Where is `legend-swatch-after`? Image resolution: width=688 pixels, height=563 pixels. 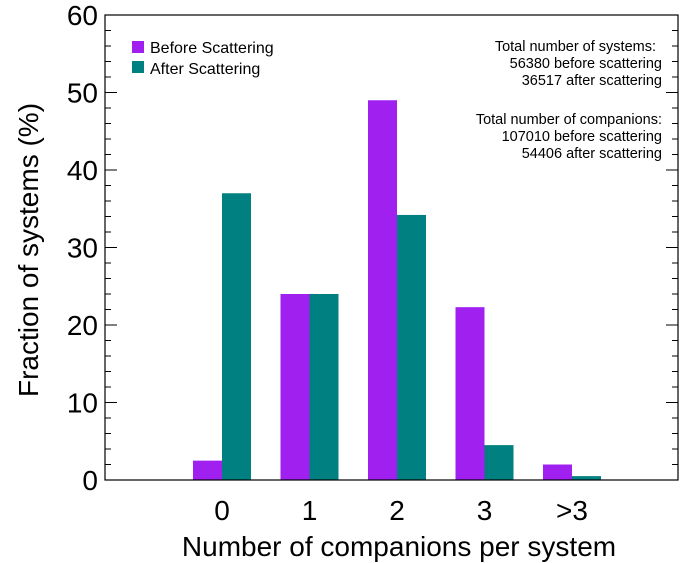 legend-swatch-after is located at coordinates (138, 67).